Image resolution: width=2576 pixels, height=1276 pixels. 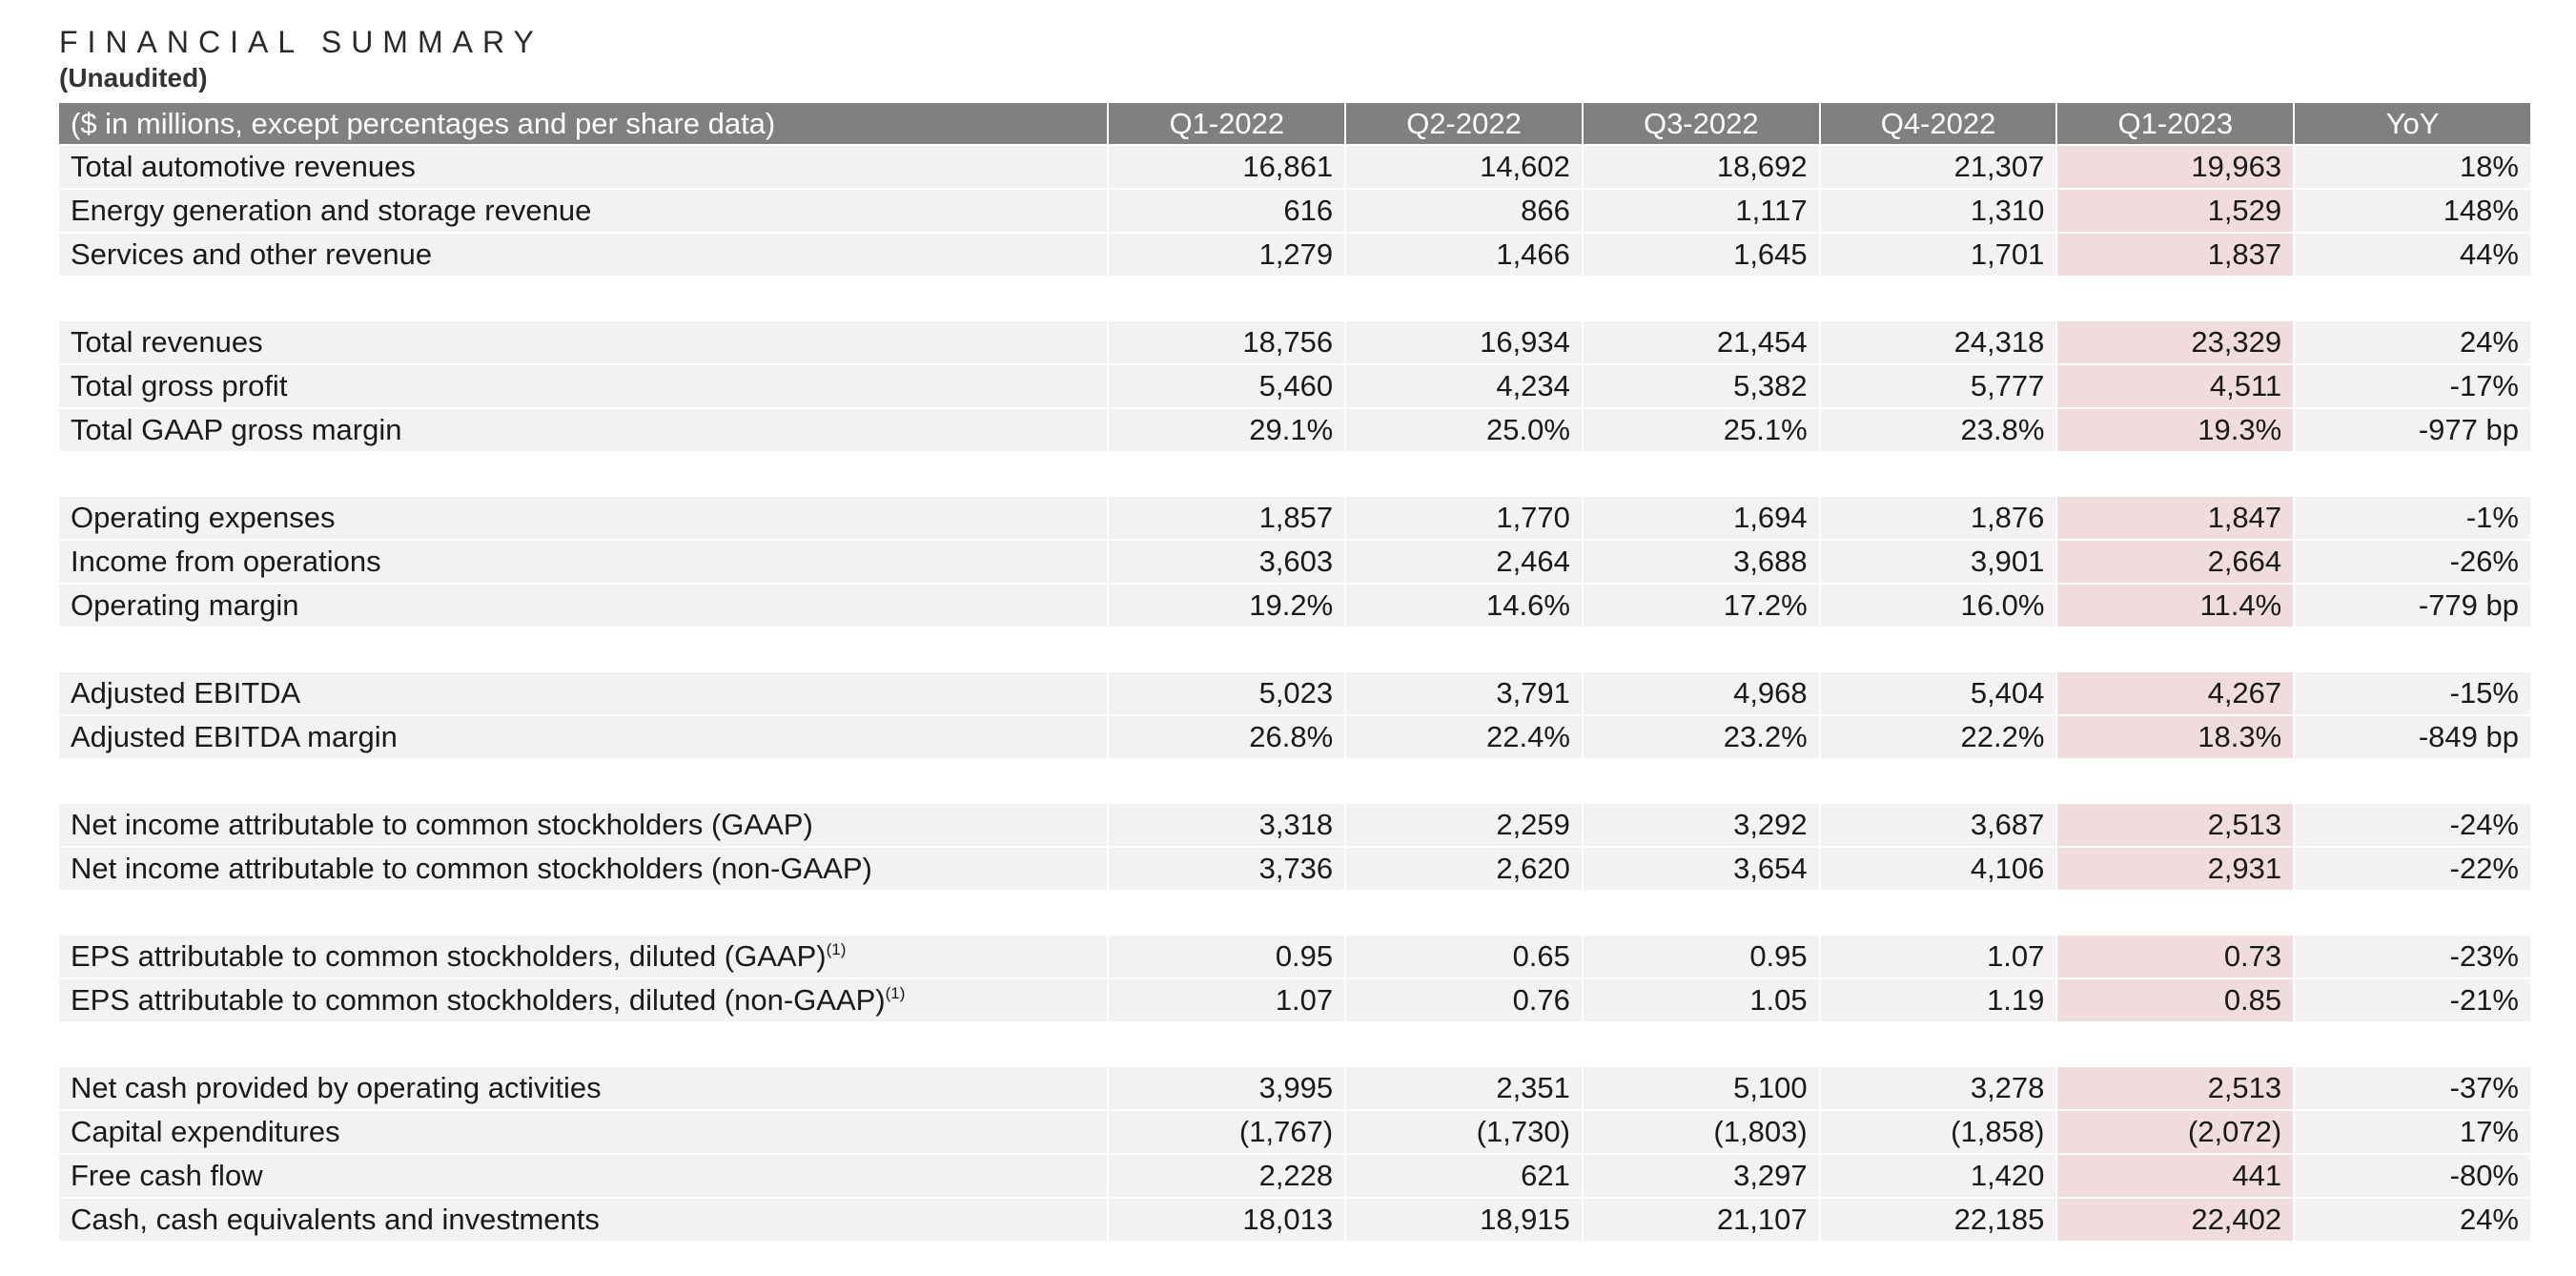 I want to click on row-label: Services and other revenue, so click(x=583, y=255).